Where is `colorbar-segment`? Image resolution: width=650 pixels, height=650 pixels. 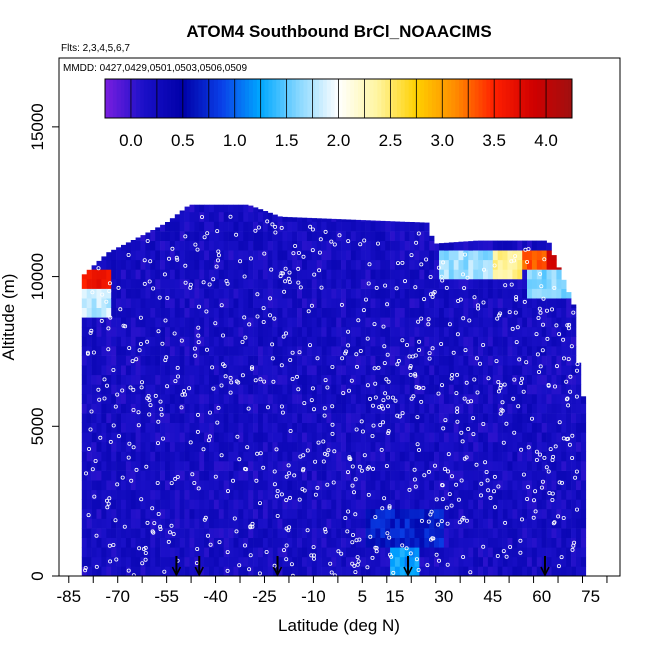 colorbar-segment is located at coordinates (227, 98).